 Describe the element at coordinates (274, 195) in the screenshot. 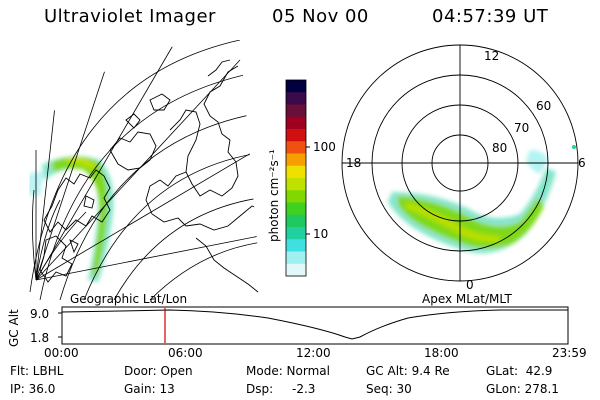

I see `colorbar-unit-label: photon cm⁻²s⁻¹` at that location.